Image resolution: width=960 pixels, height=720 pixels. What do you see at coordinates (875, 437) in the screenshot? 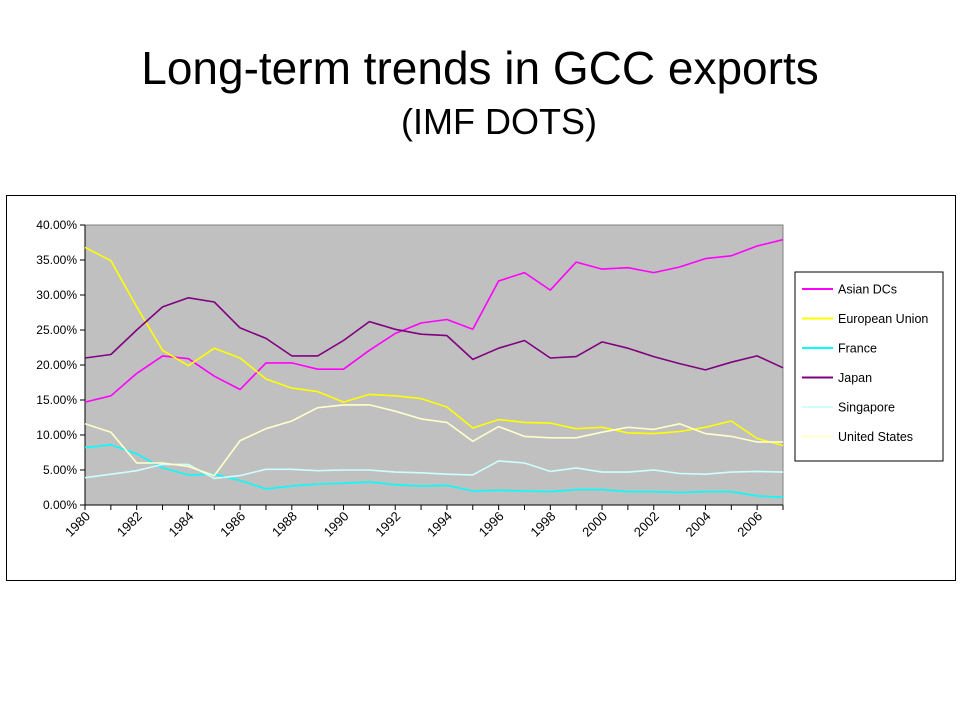
I see `legend-label: United States` at bounding box center [875, 437].